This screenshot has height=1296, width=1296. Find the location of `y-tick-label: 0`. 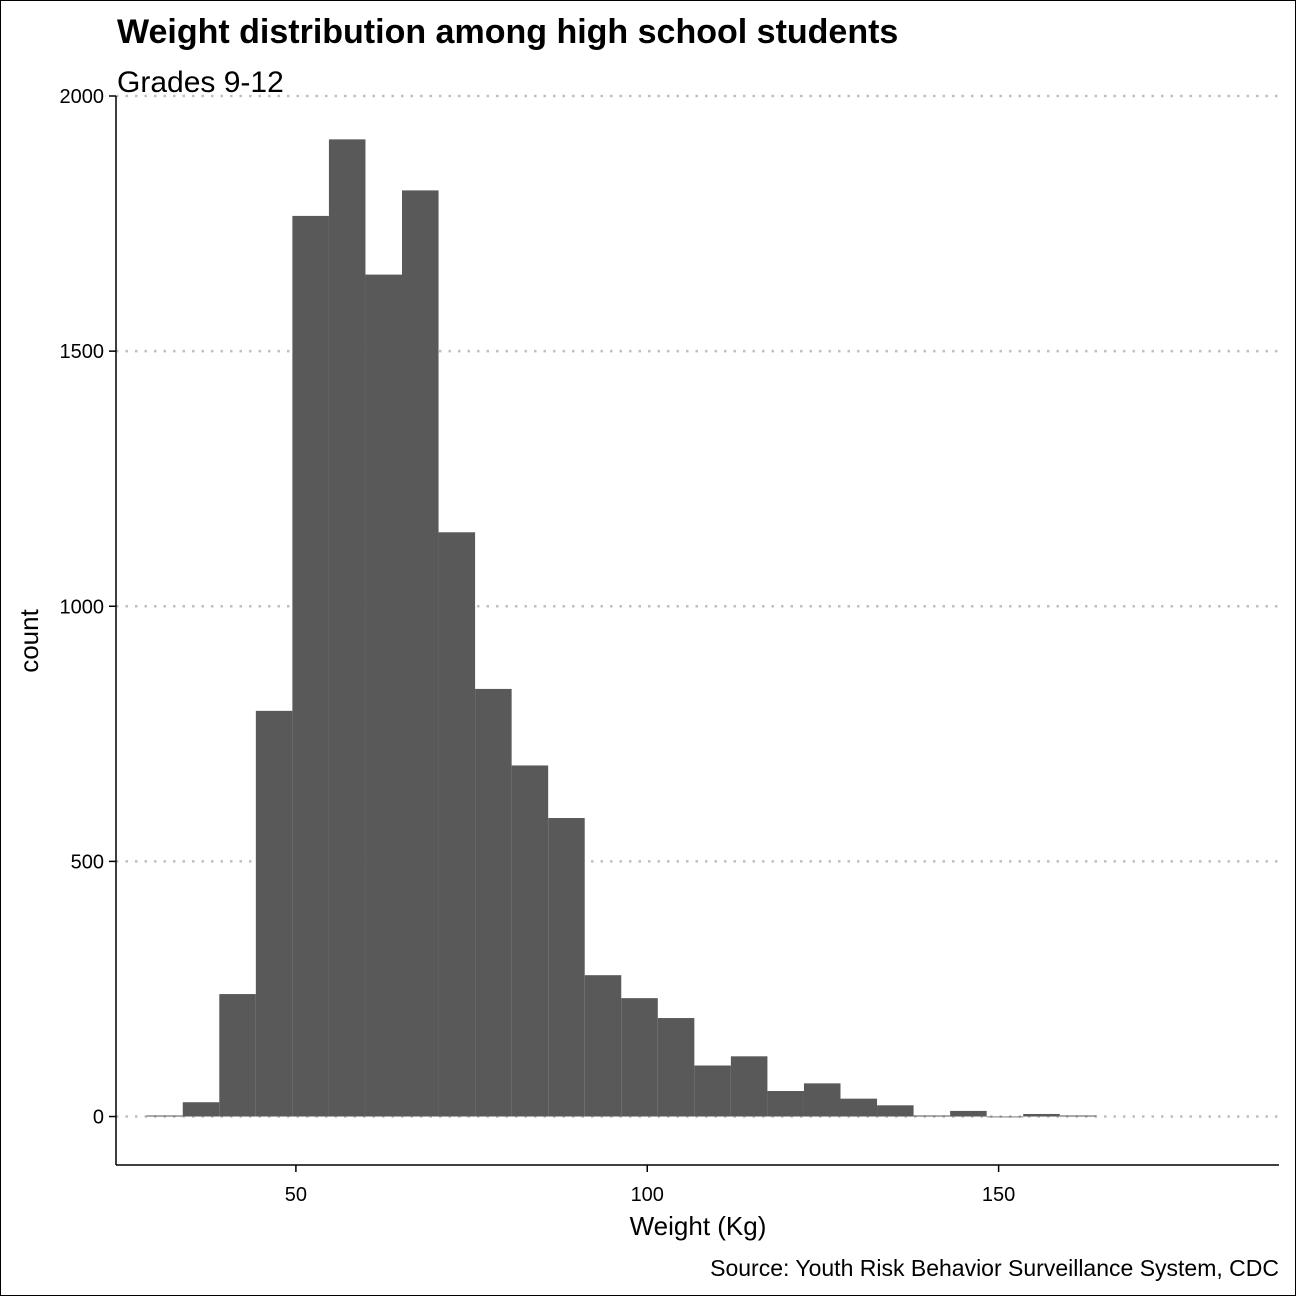

y-tick-label: 0 is located at coordinates (98, 1118).